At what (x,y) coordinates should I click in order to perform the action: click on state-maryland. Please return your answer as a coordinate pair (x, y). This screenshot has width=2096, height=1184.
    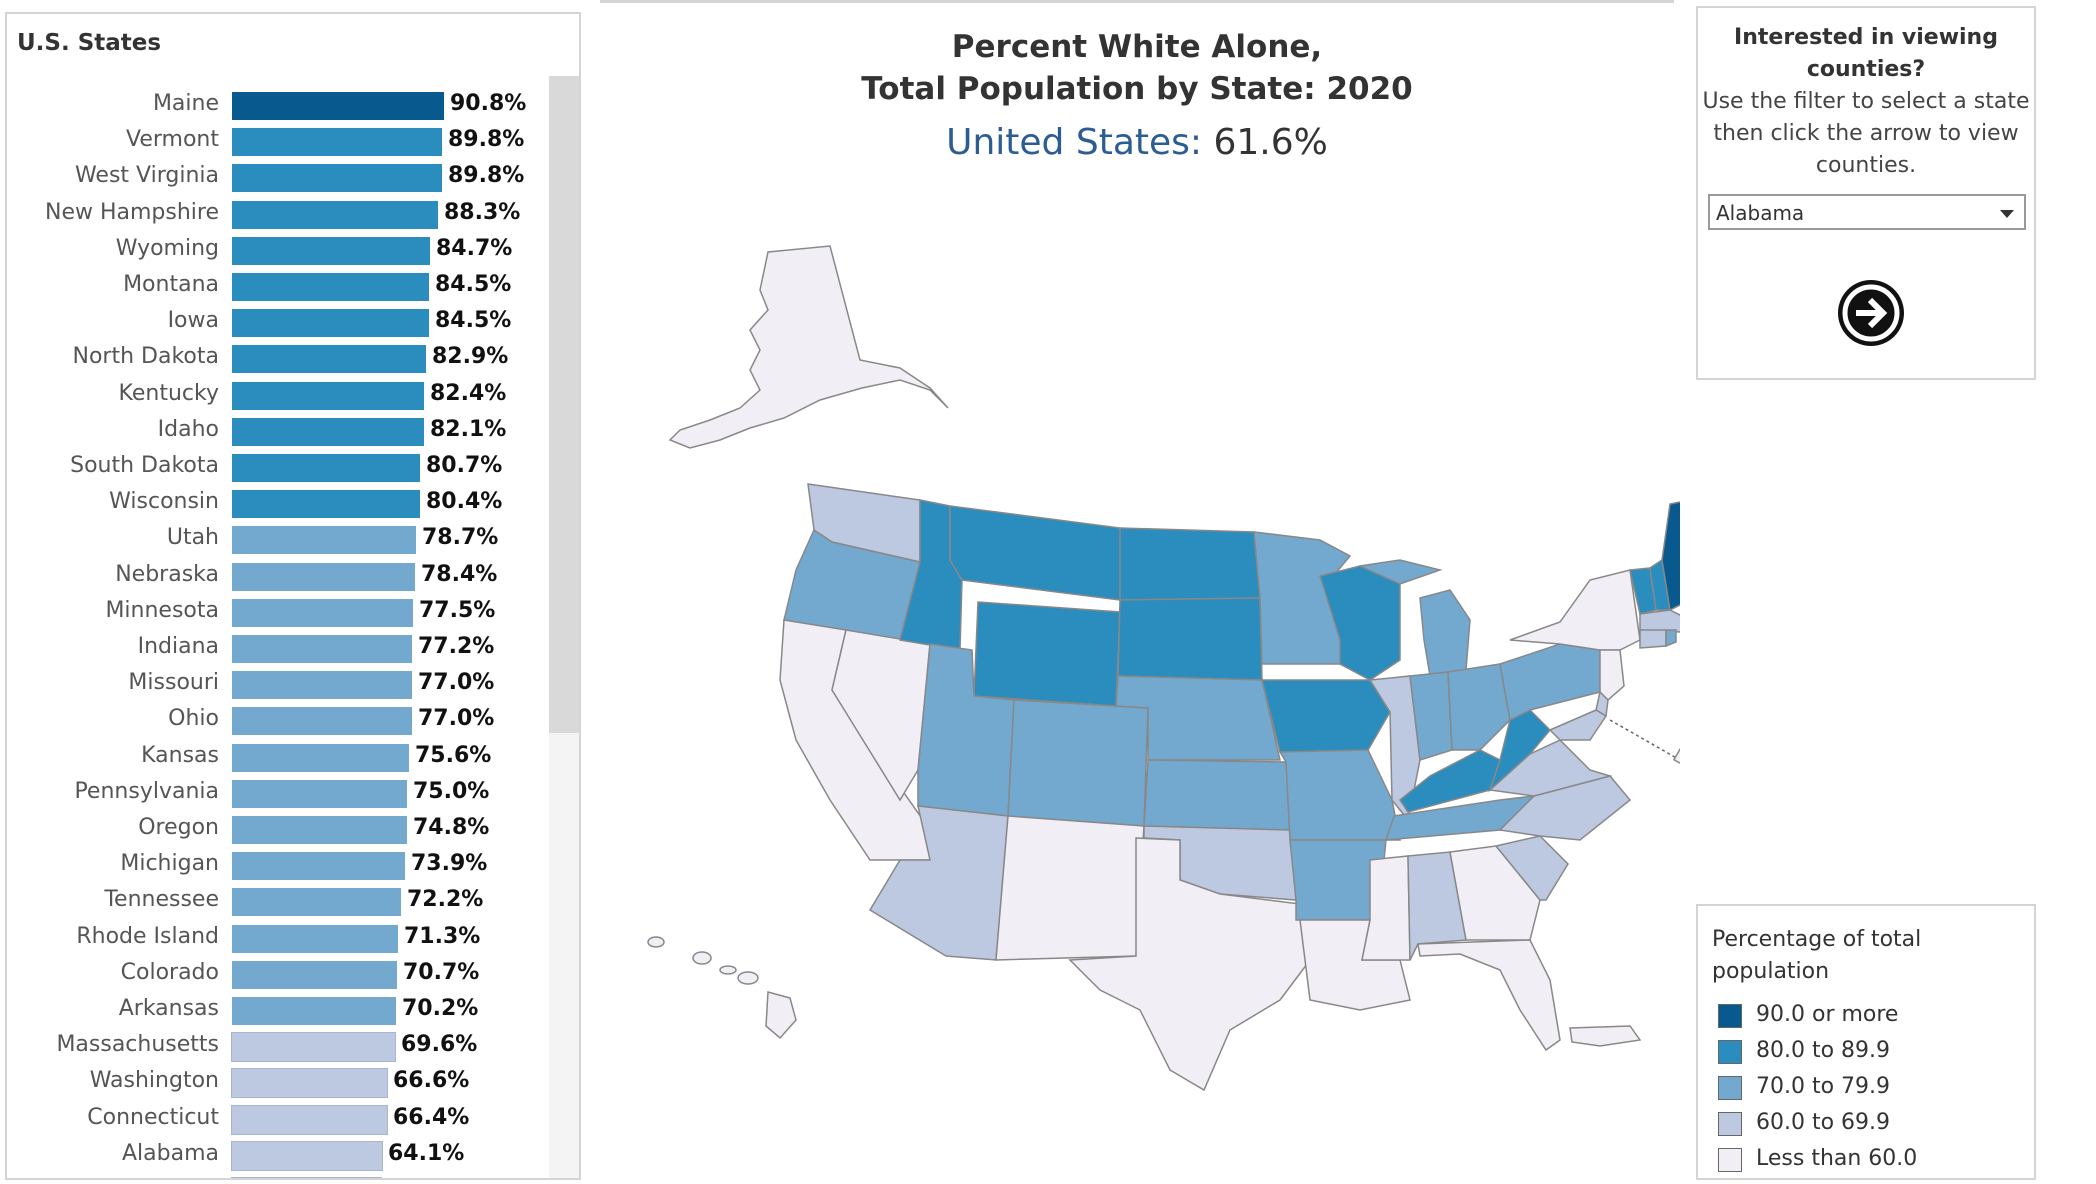
    Looking at the image, I should click on (1578, 725).